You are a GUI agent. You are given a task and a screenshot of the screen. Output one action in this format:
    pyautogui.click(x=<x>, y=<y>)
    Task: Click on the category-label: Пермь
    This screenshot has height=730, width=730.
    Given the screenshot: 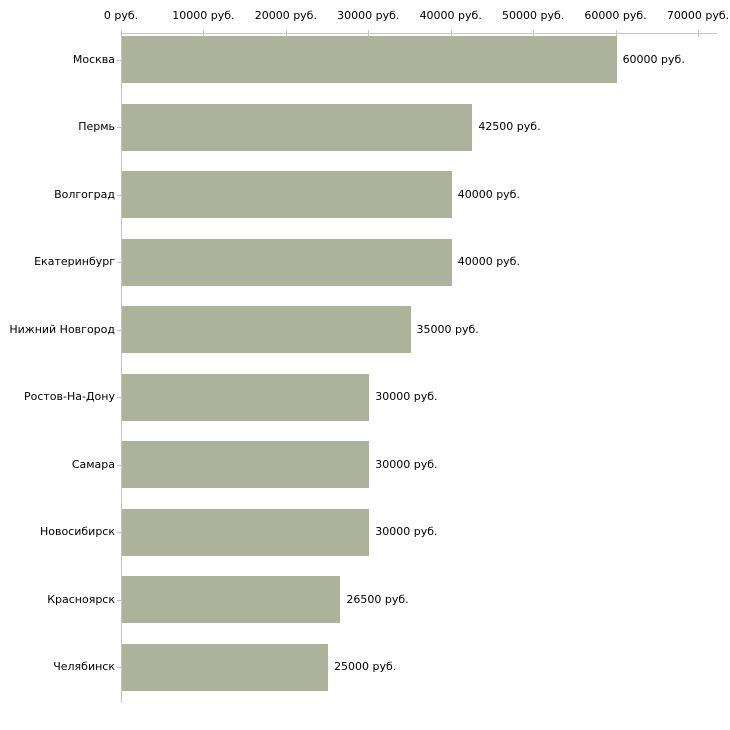 What is the action you would take?
    pyautogui.click(x=96, y=126)
    